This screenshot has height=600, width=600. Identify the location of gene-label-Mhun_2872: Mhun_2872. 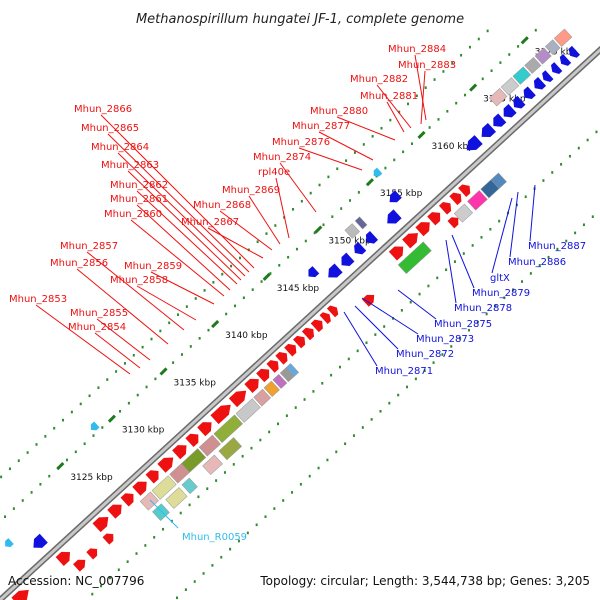
(425, 354).